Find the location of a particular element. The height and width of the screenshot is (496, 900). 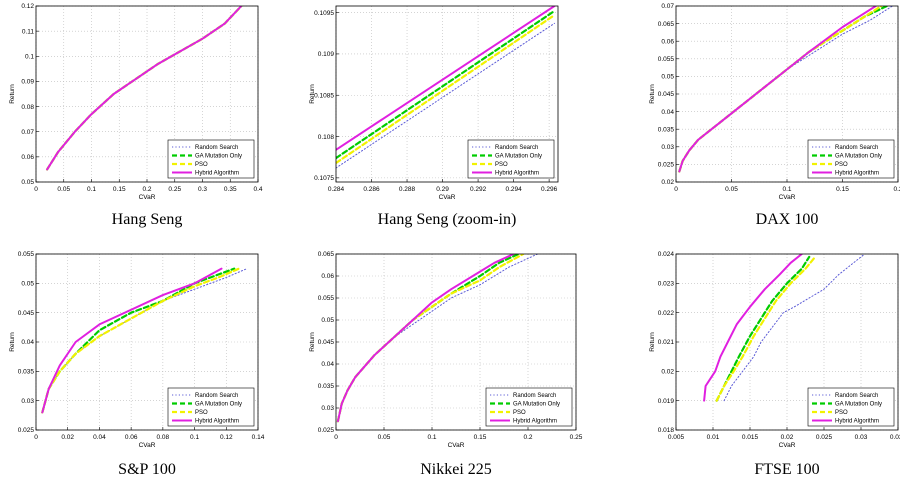

x-tick-label: 0.288 is located at coordinates (407, 189).